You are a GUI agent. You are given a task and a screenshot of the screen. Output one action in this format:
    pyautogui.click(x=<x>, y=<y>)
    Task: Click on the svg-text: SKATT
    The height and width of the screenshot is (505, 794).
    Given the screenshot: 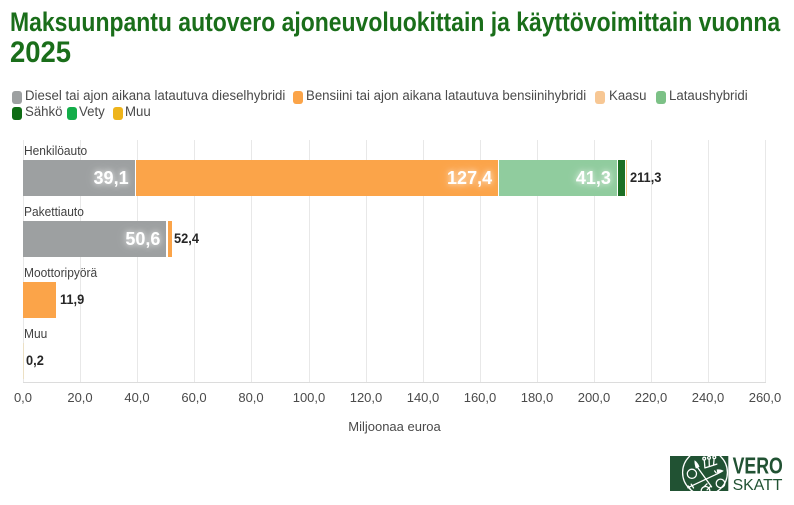 What is the action you would take?
    pyautogui.click(x=758, y=485)
    